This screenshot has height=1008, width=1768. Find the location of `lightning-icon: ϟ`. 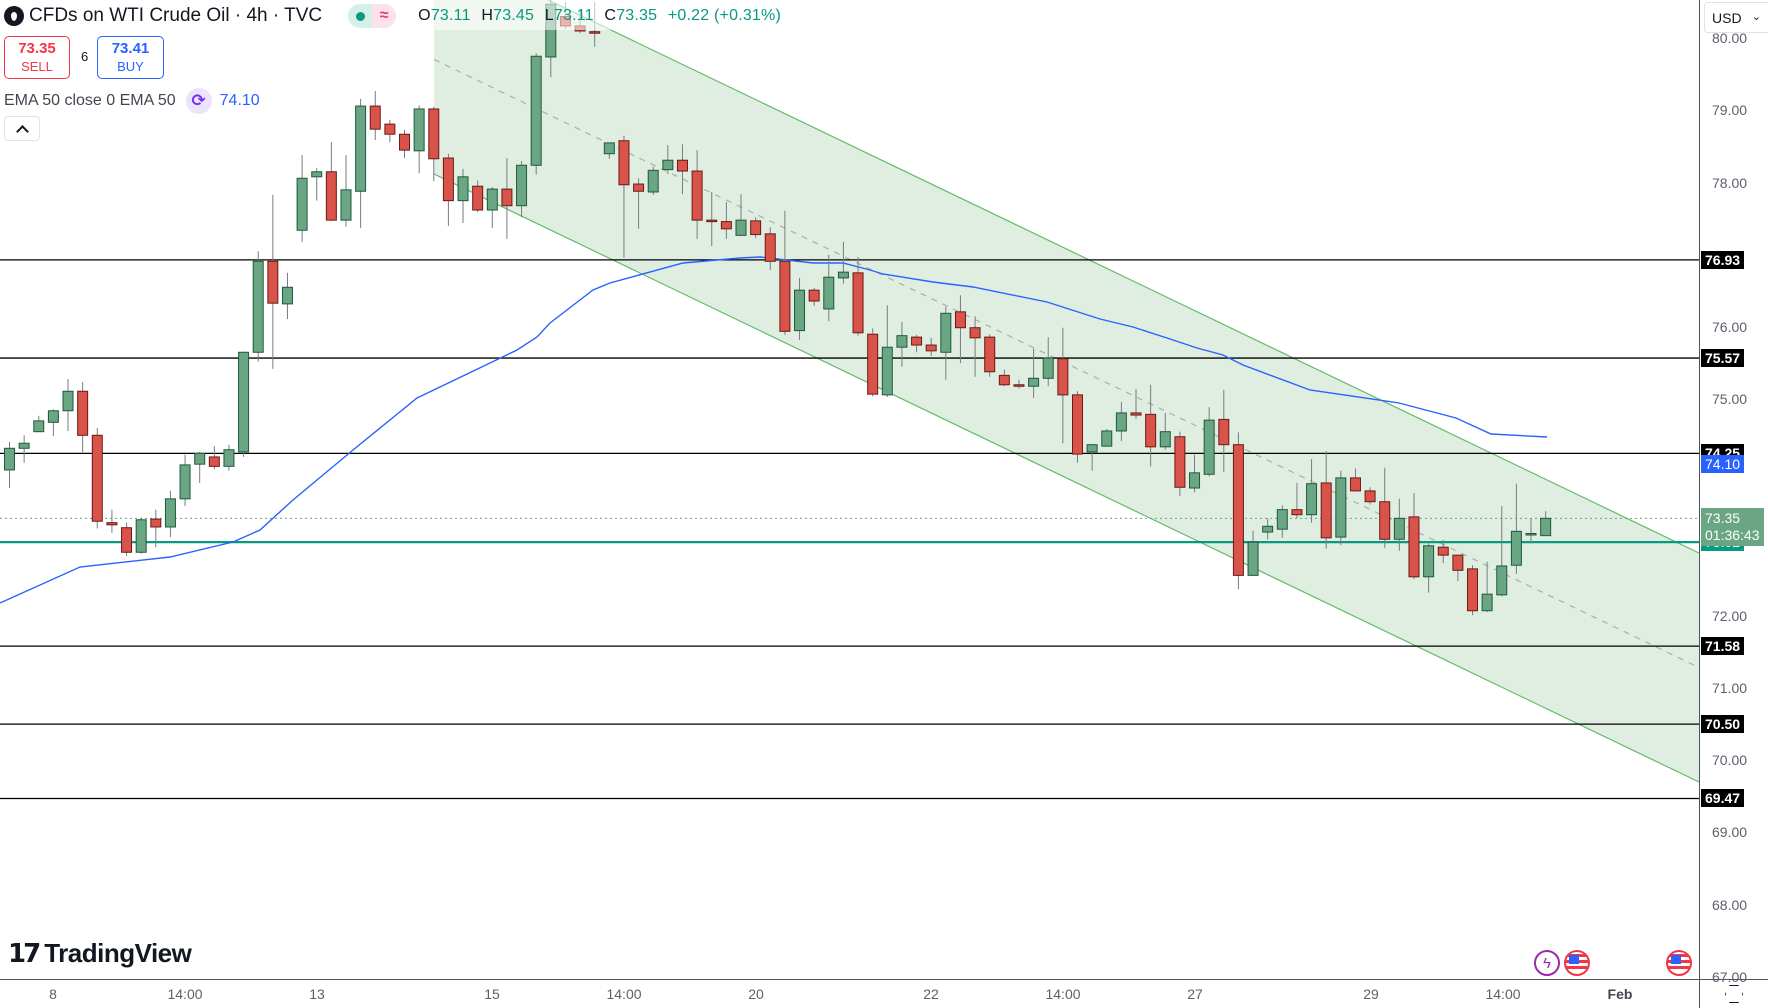

lightning-icon: ϟ is located at coordinates (1547, 963).